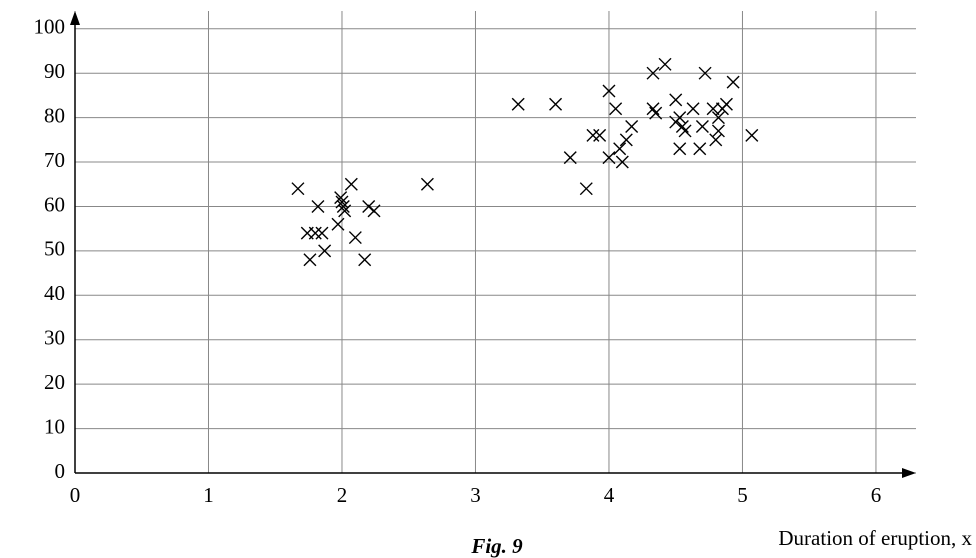 The width and height of the screenshot is (976, 558). I want to click on y-tick-label: 50, so click(54, 249).